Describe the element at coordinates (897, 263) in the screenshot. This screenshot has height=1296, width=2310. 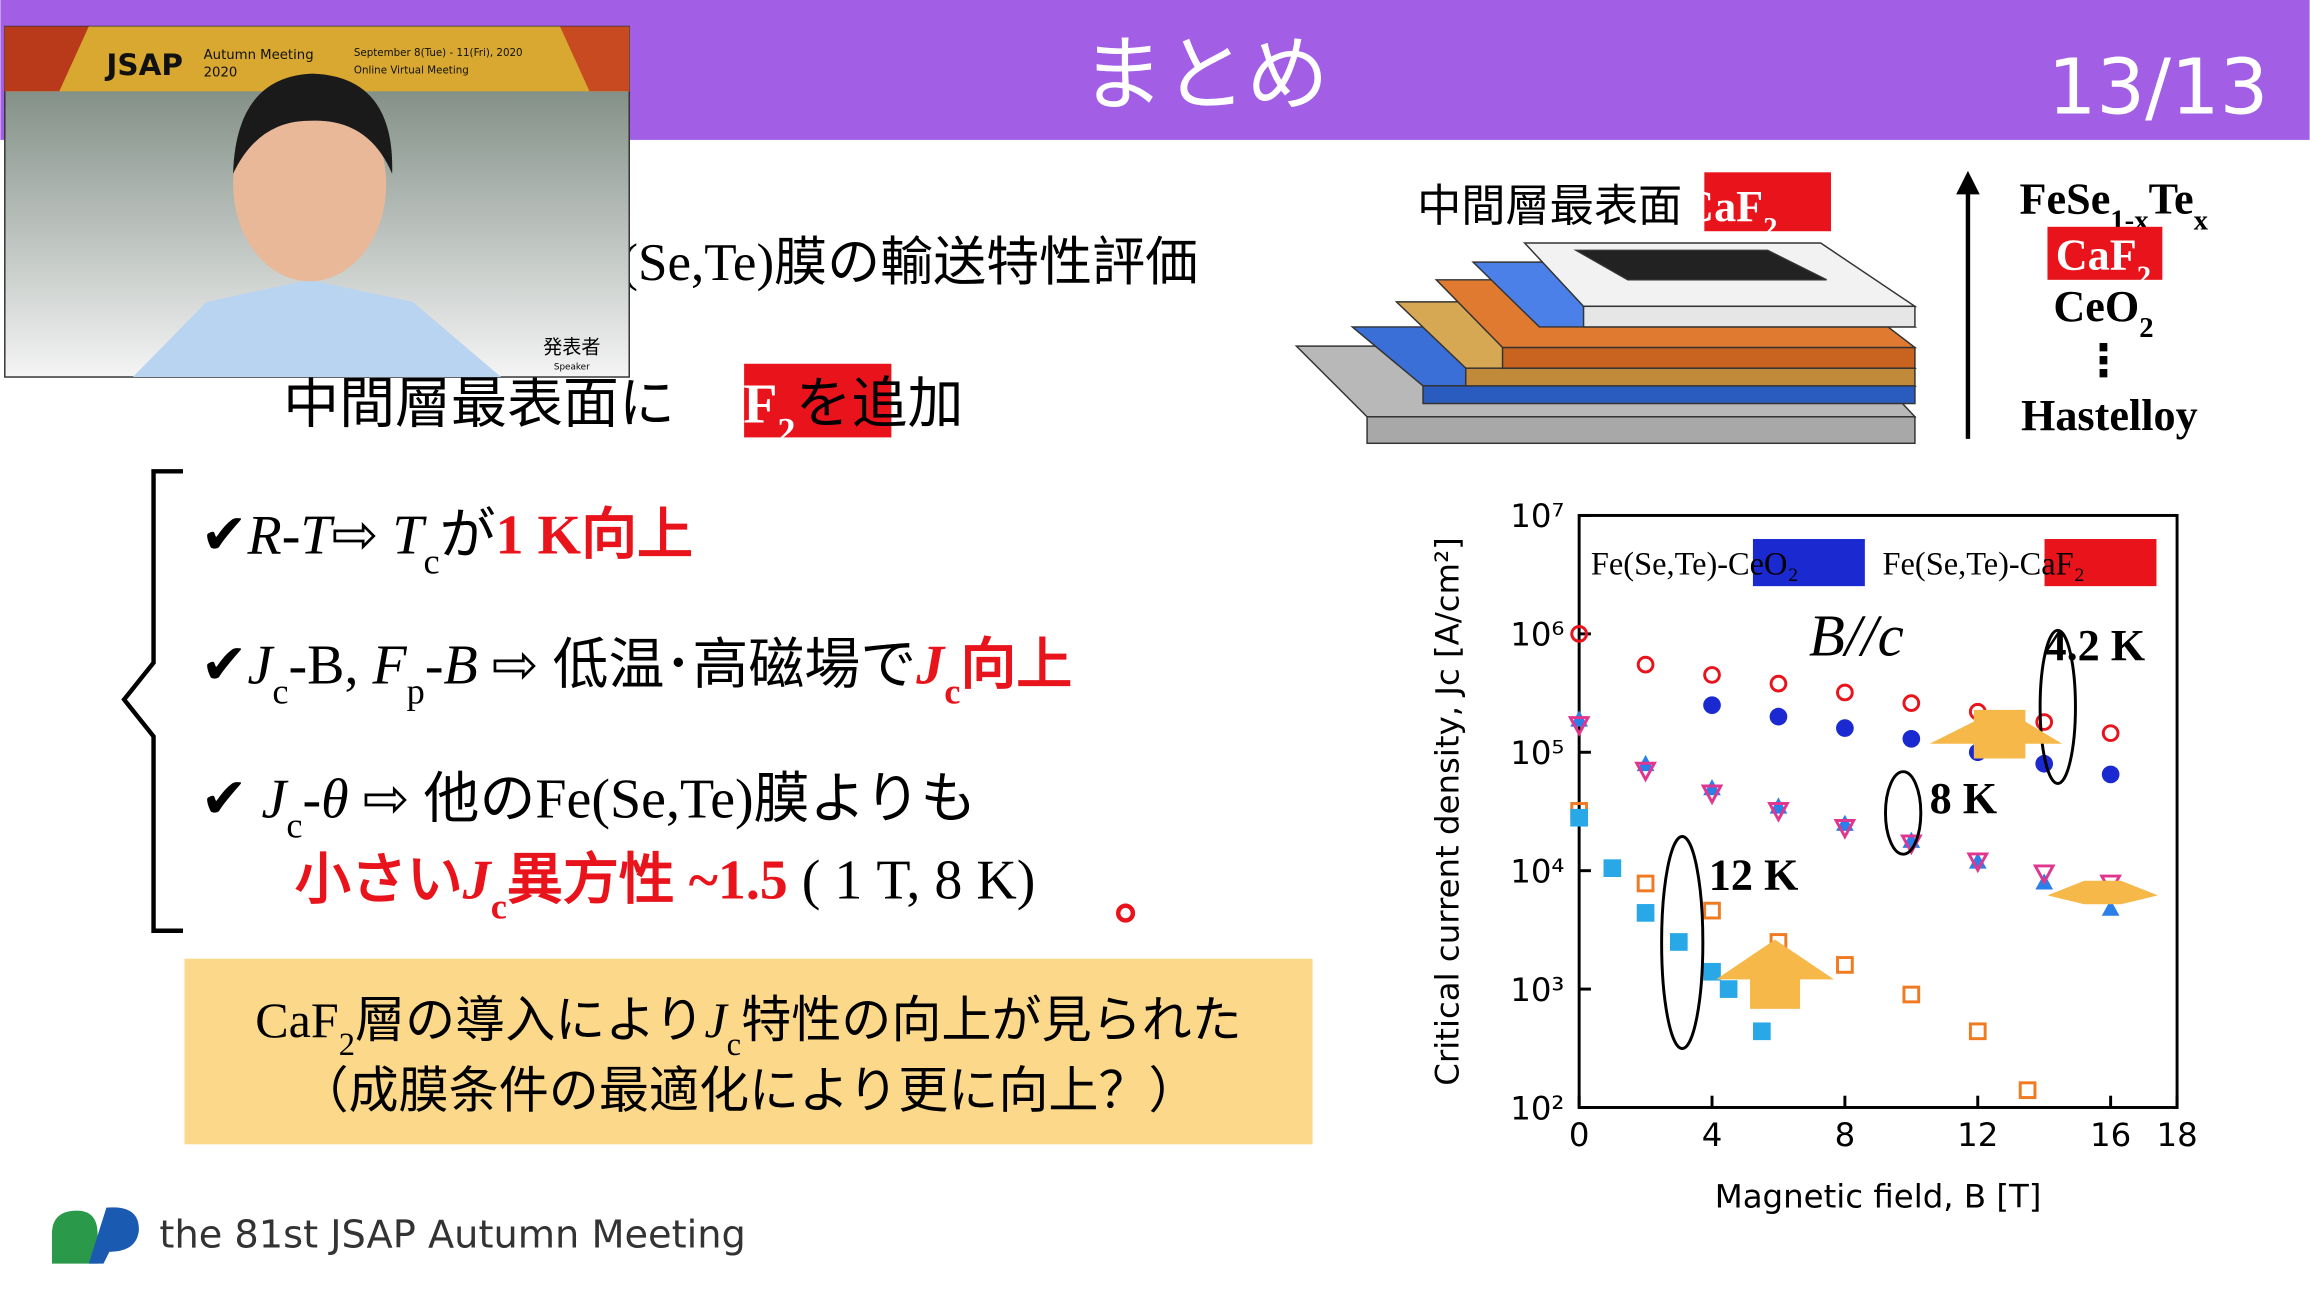
I see `line1: e(Se,Te)膜の輸送特性評価` at that location.